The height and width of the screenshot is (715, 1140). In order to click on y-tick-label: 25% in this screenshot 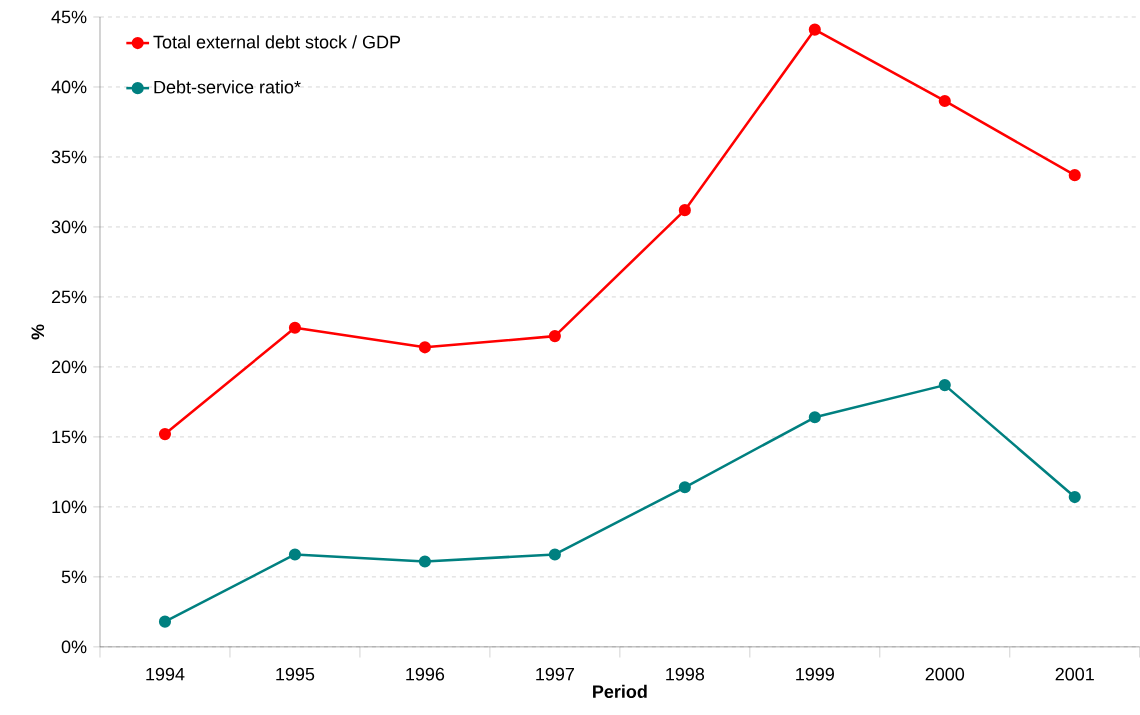, I will do `click(69, 297)`.